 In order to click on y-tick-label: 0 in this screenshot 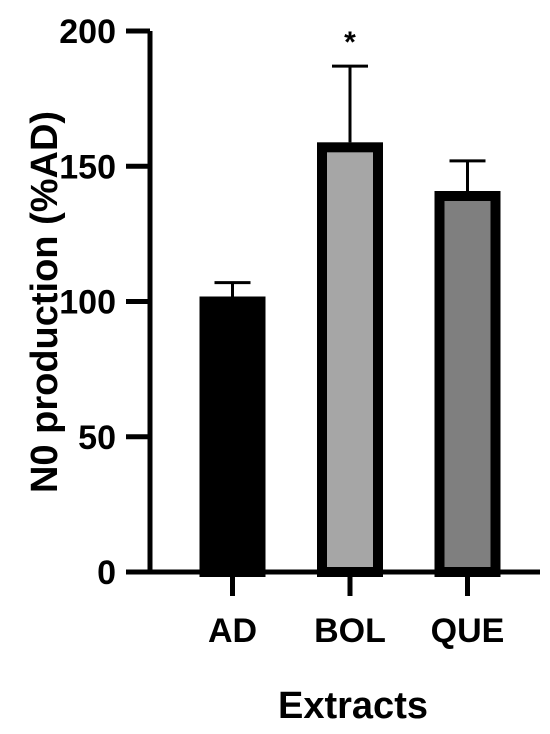, I will do `click(106, 573)`.